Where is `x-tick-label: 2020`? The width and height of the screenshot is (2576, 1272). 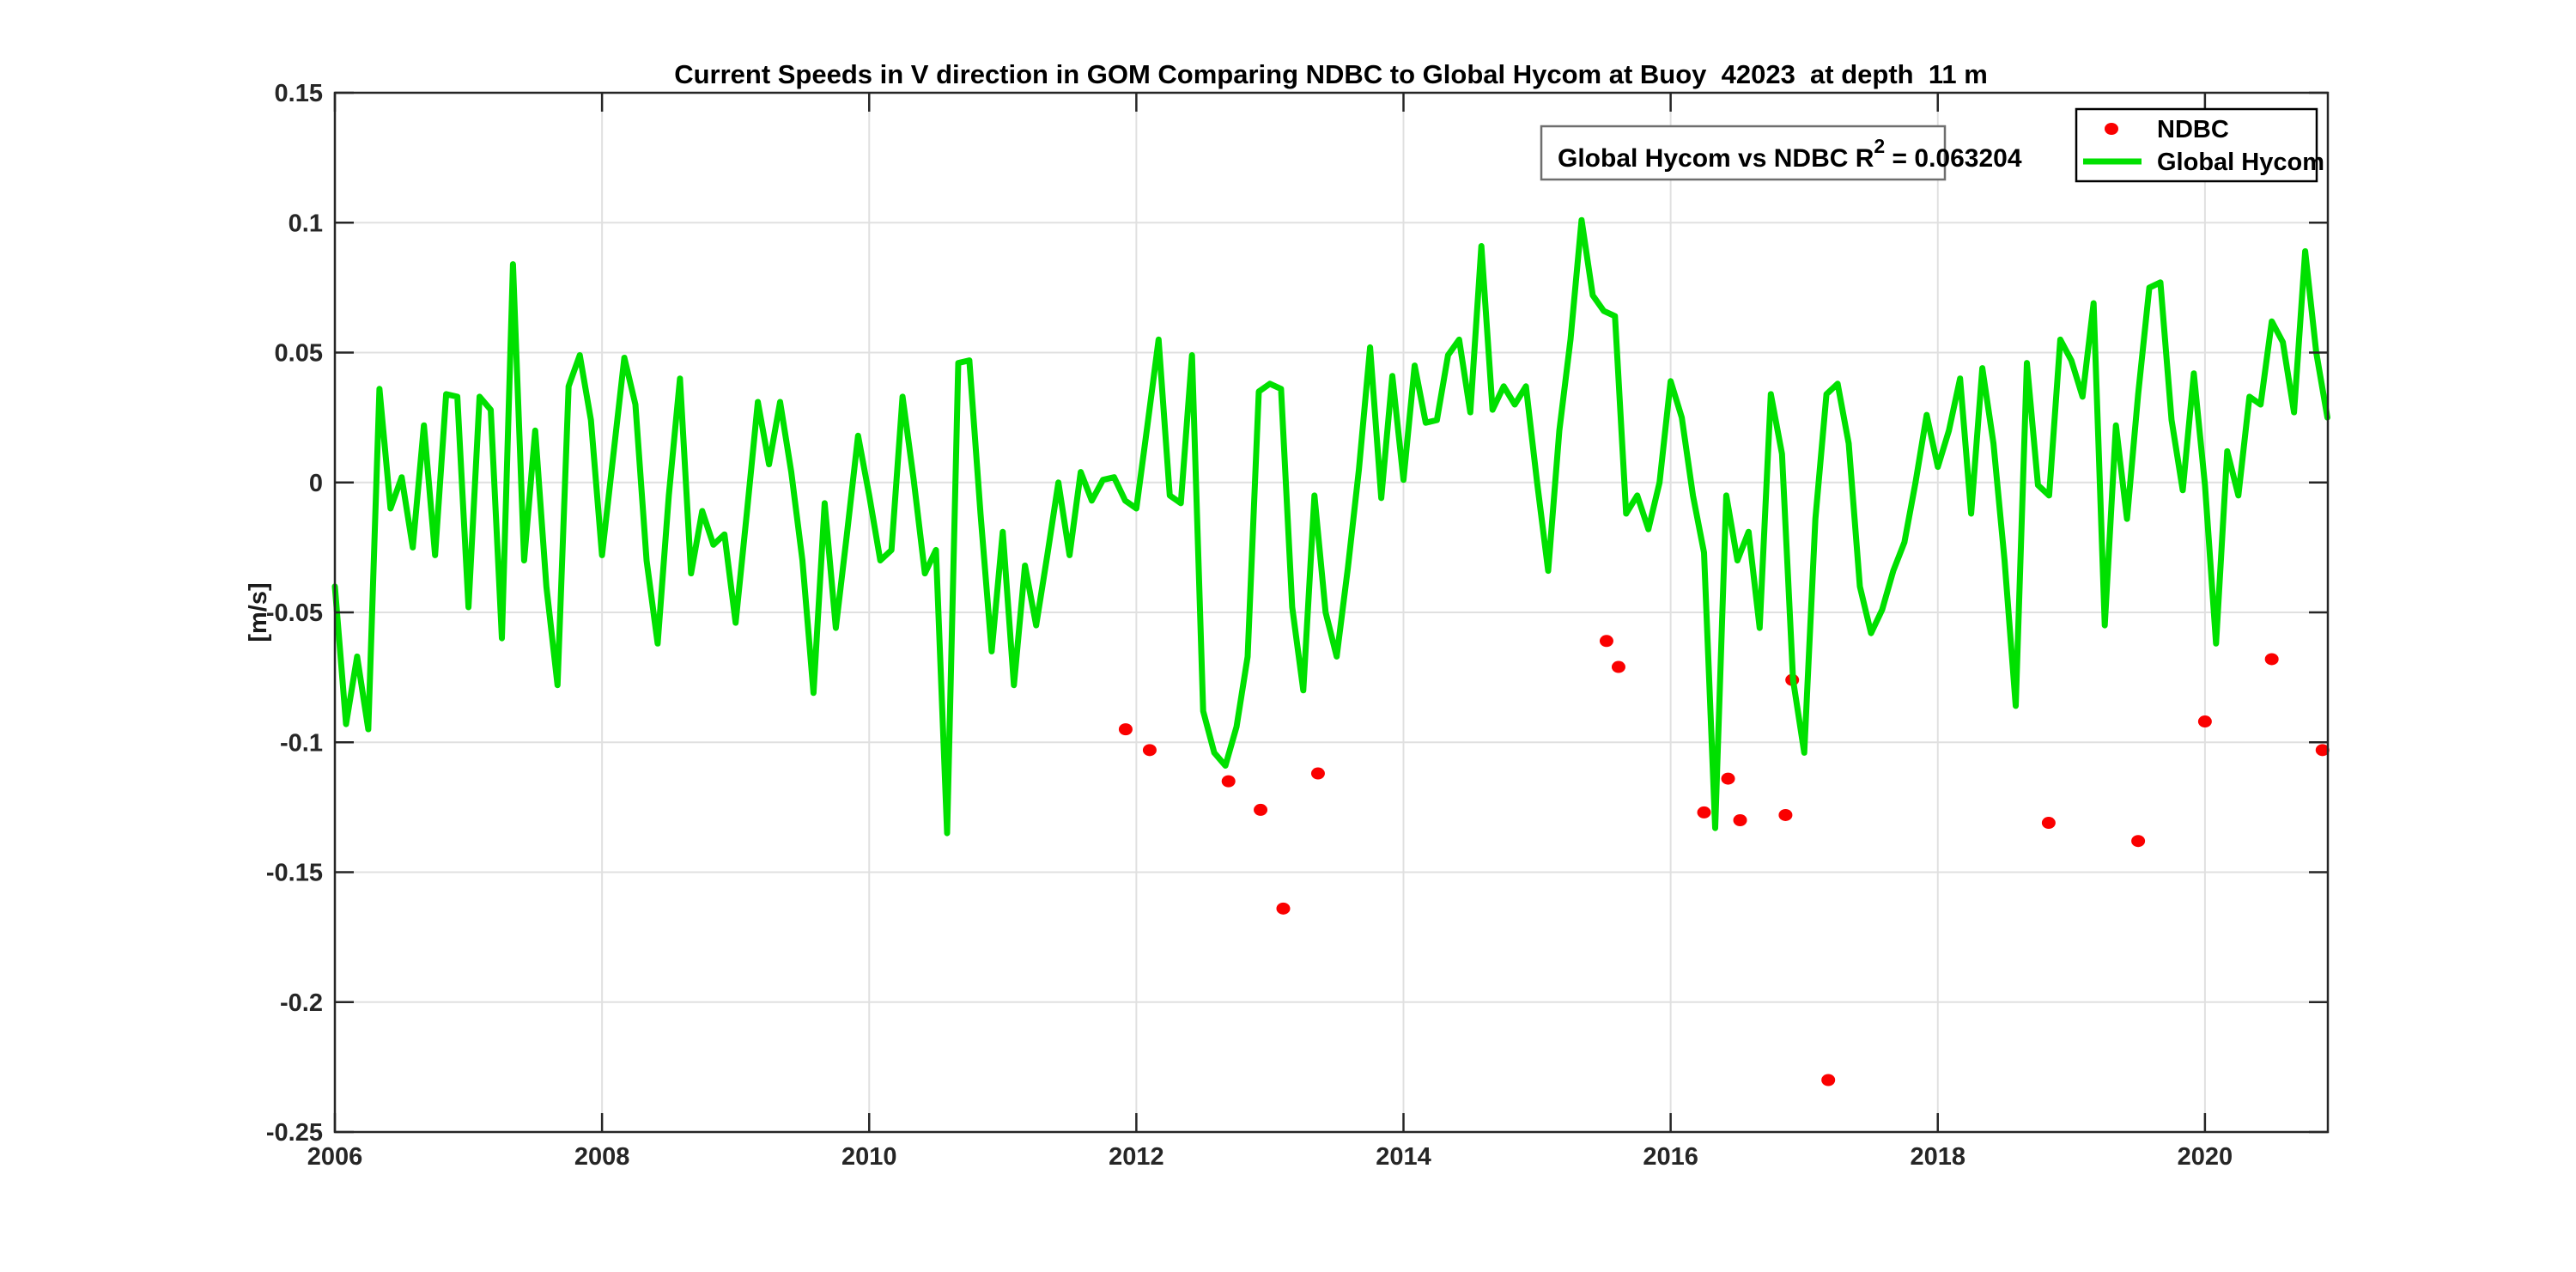 x-tick-label: 2020 is located at coordinates (2206, 1157).